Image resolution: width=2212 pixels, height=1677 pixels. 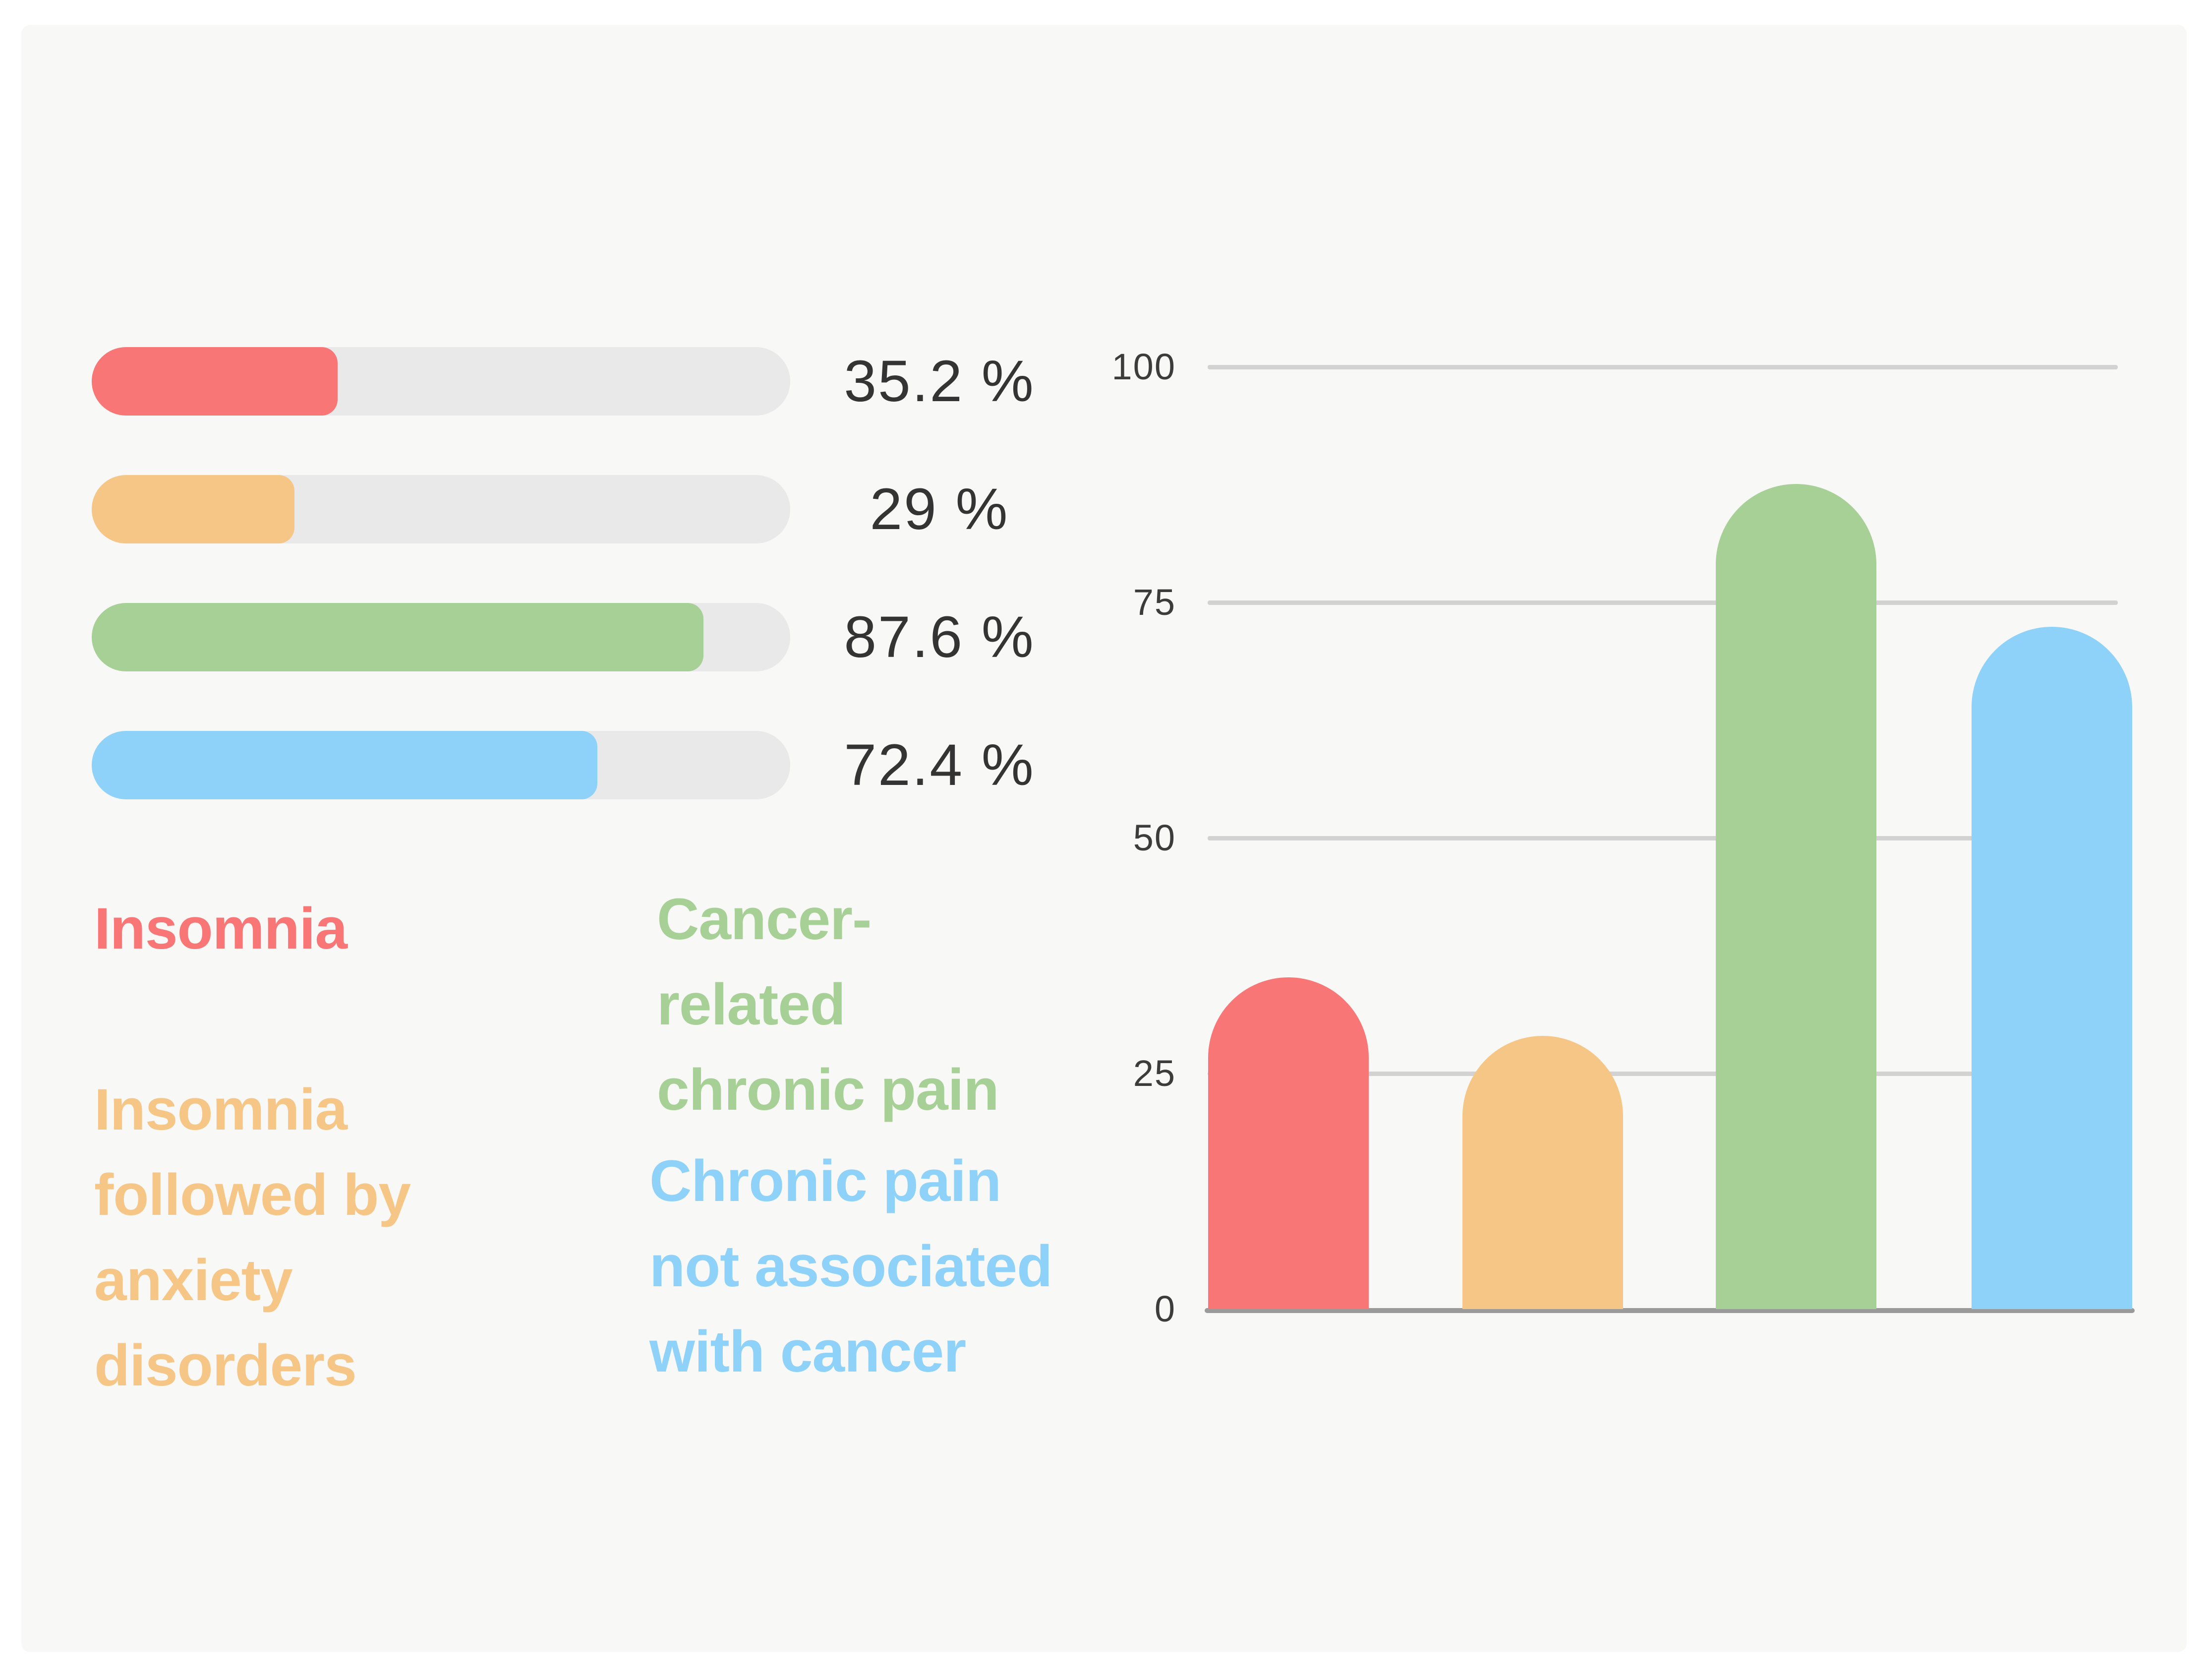 I want to click on y-tick-label-75: 75, so click(x=1154, y=602).